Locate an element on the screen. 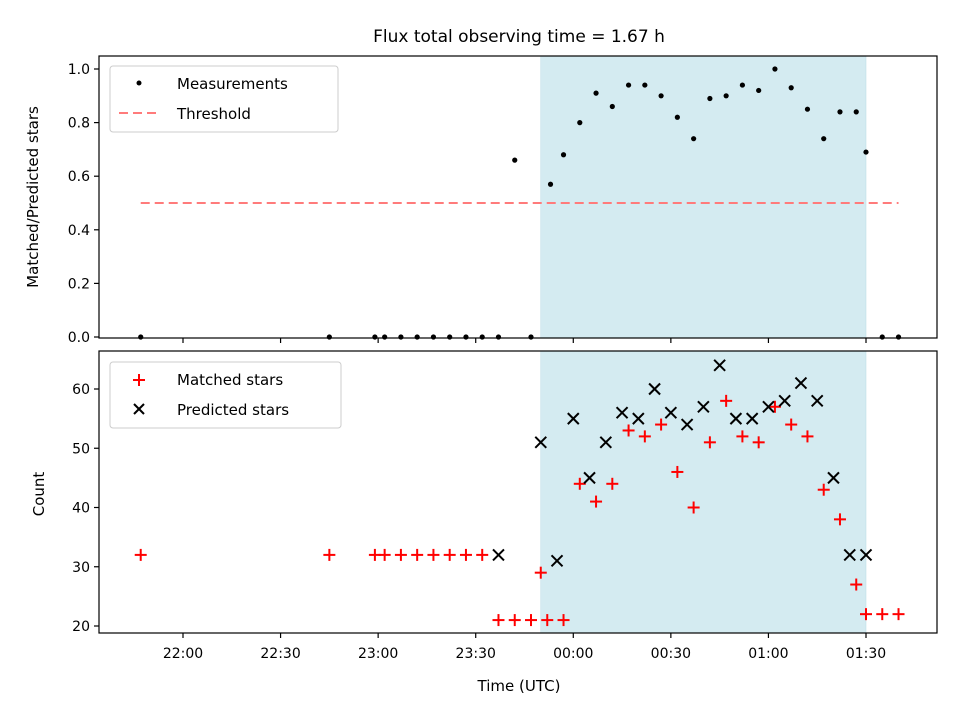 The height and width of the screenshot is (720, 960). top-legend: Measurements Threshold is located at coordinates (224, 99).